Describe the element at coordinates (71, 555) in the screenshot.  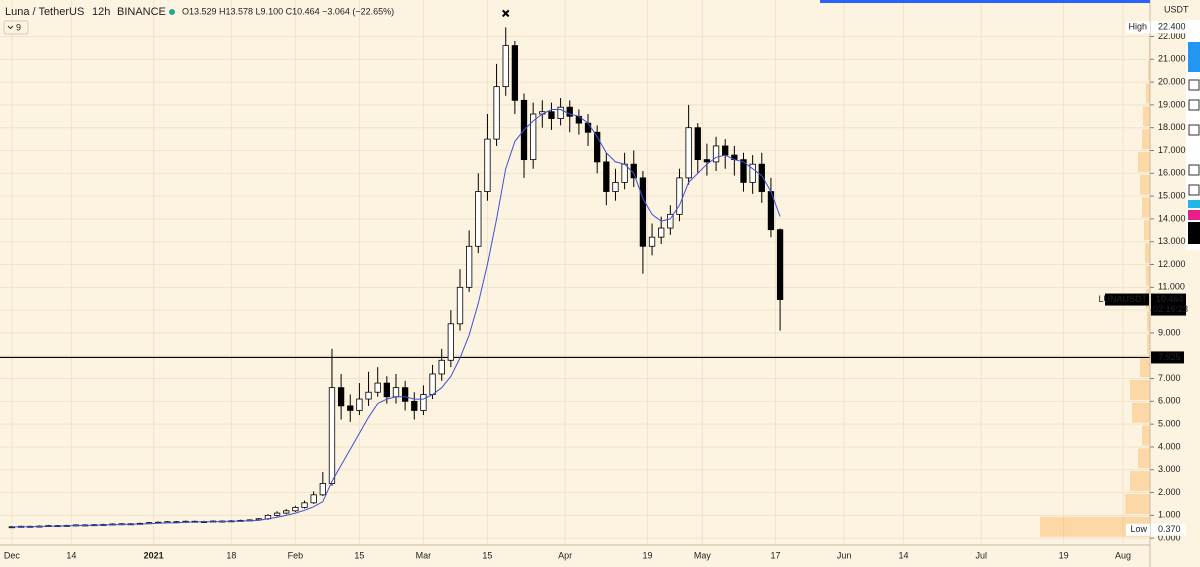
I see `x-tick-label: 14` at that location.